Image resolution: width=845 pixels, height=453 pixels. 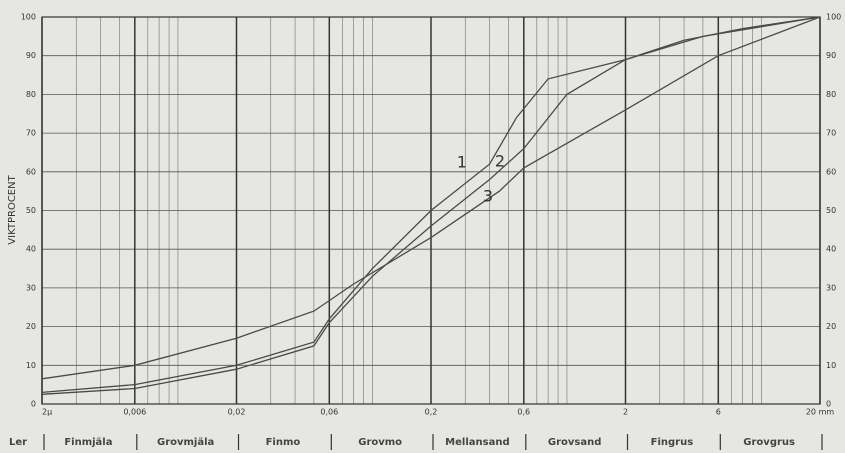 What do you see at coordinates (769, 442) in the screenshot?
I see `soil-class-label: Grovgrus` at bounding box center [769, 442].